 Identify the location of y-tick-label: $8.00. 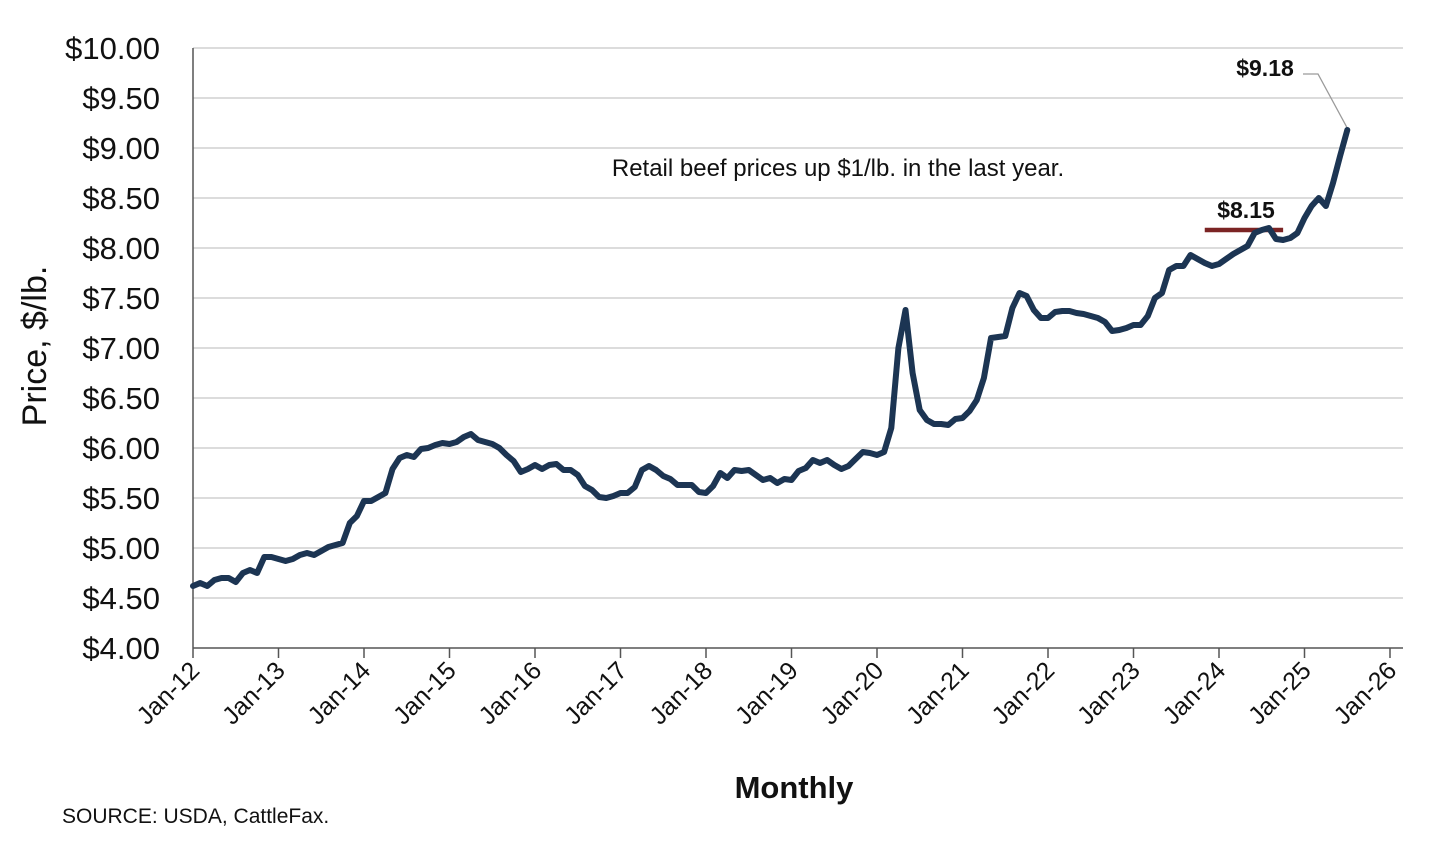
(121, 248).